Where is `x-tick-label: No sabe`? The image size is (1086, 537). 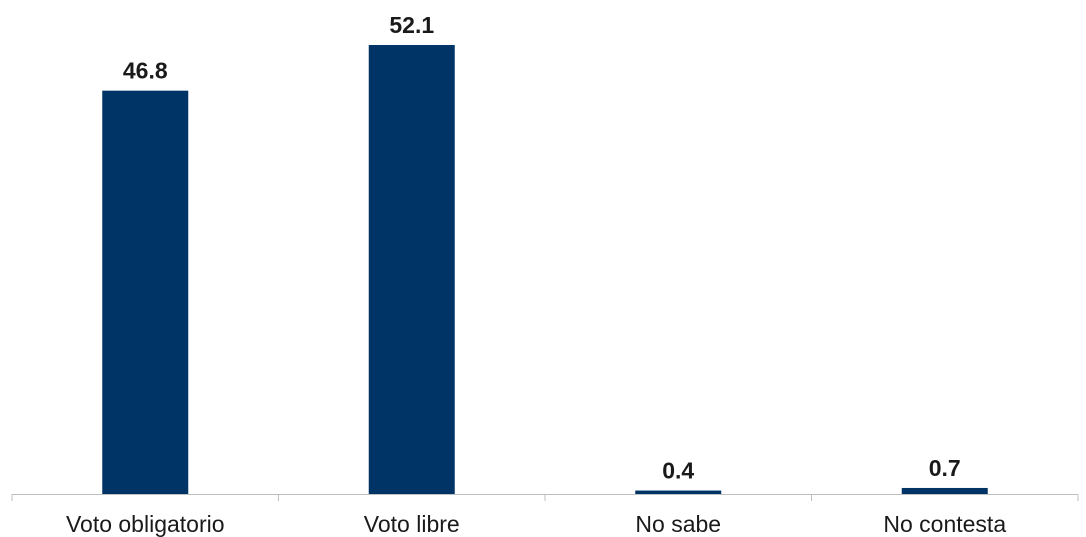 x-tick-label: No sabe is located at coordinates (678, 524).